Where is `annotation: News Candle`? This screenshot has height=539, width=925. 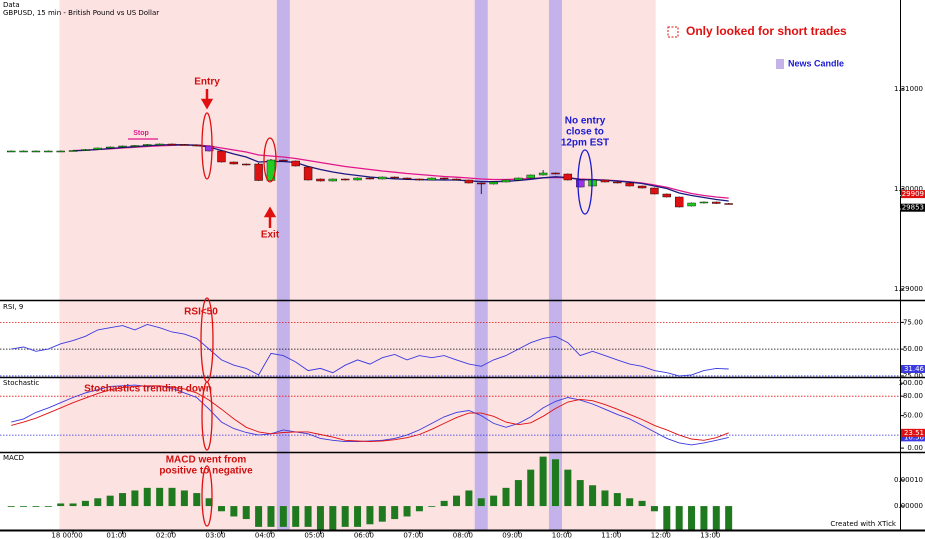
annotation: News Candle is located at coordinates (816, 63).